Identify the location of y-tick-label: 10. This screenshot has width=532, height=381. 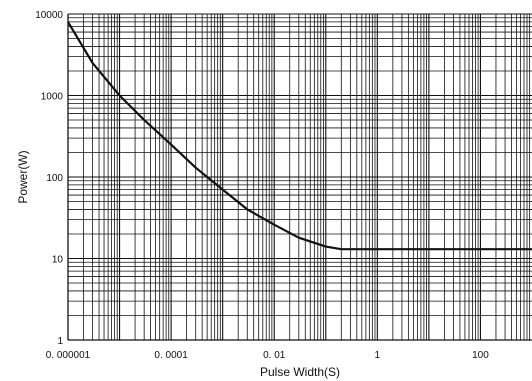
(58, 260).